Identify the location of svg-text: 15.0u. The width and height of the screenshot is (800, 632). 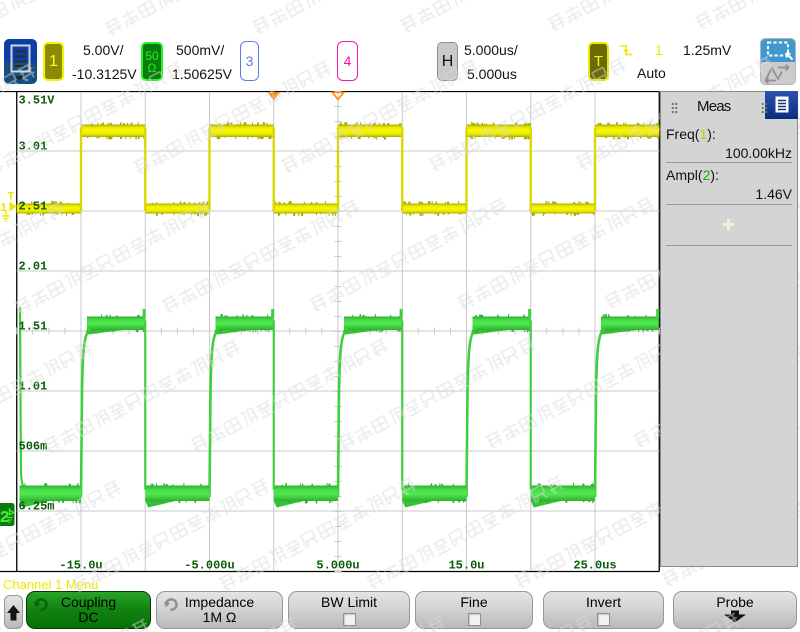
(466, 566).